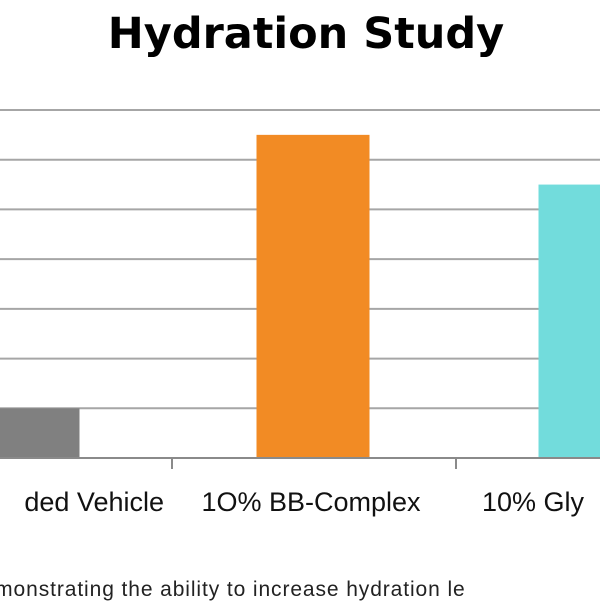 The height and width of the screenshot is (602, 600). Describe the element at coordinates (311, 502) in the screenshot. I see `x-tick-label: 1O% BB-Complex` at that location.